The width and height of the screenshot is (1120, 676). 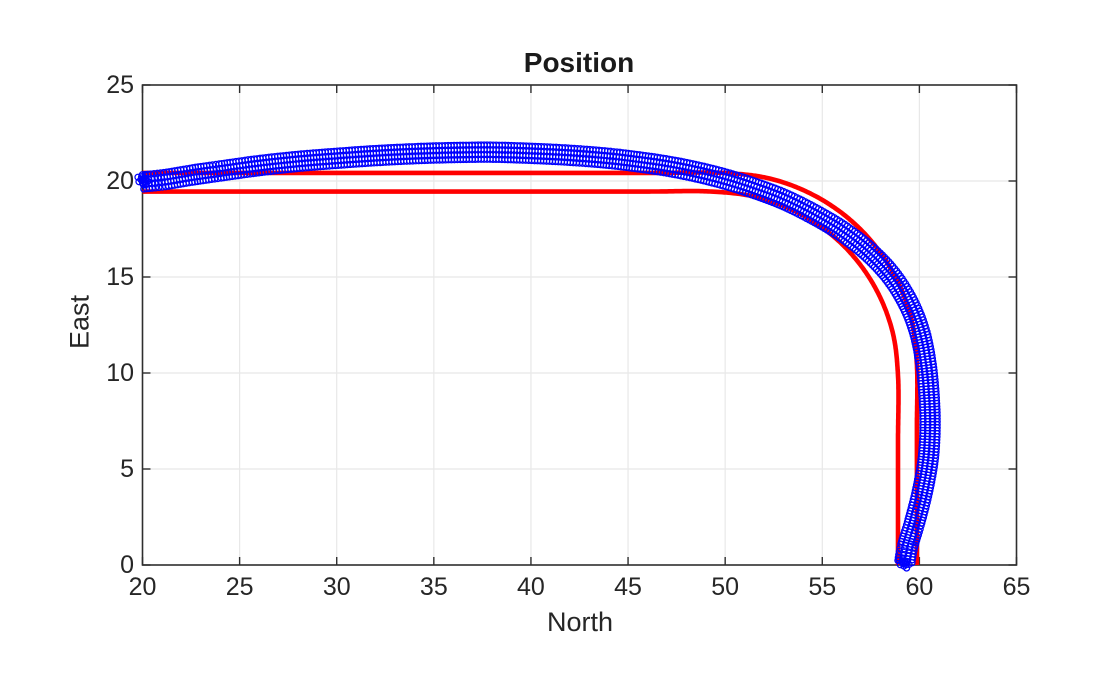 What do you see at coordinates (127, 469) in the screenshot?
I see `y-tick-label: 5` at bounding box center [127, 469].